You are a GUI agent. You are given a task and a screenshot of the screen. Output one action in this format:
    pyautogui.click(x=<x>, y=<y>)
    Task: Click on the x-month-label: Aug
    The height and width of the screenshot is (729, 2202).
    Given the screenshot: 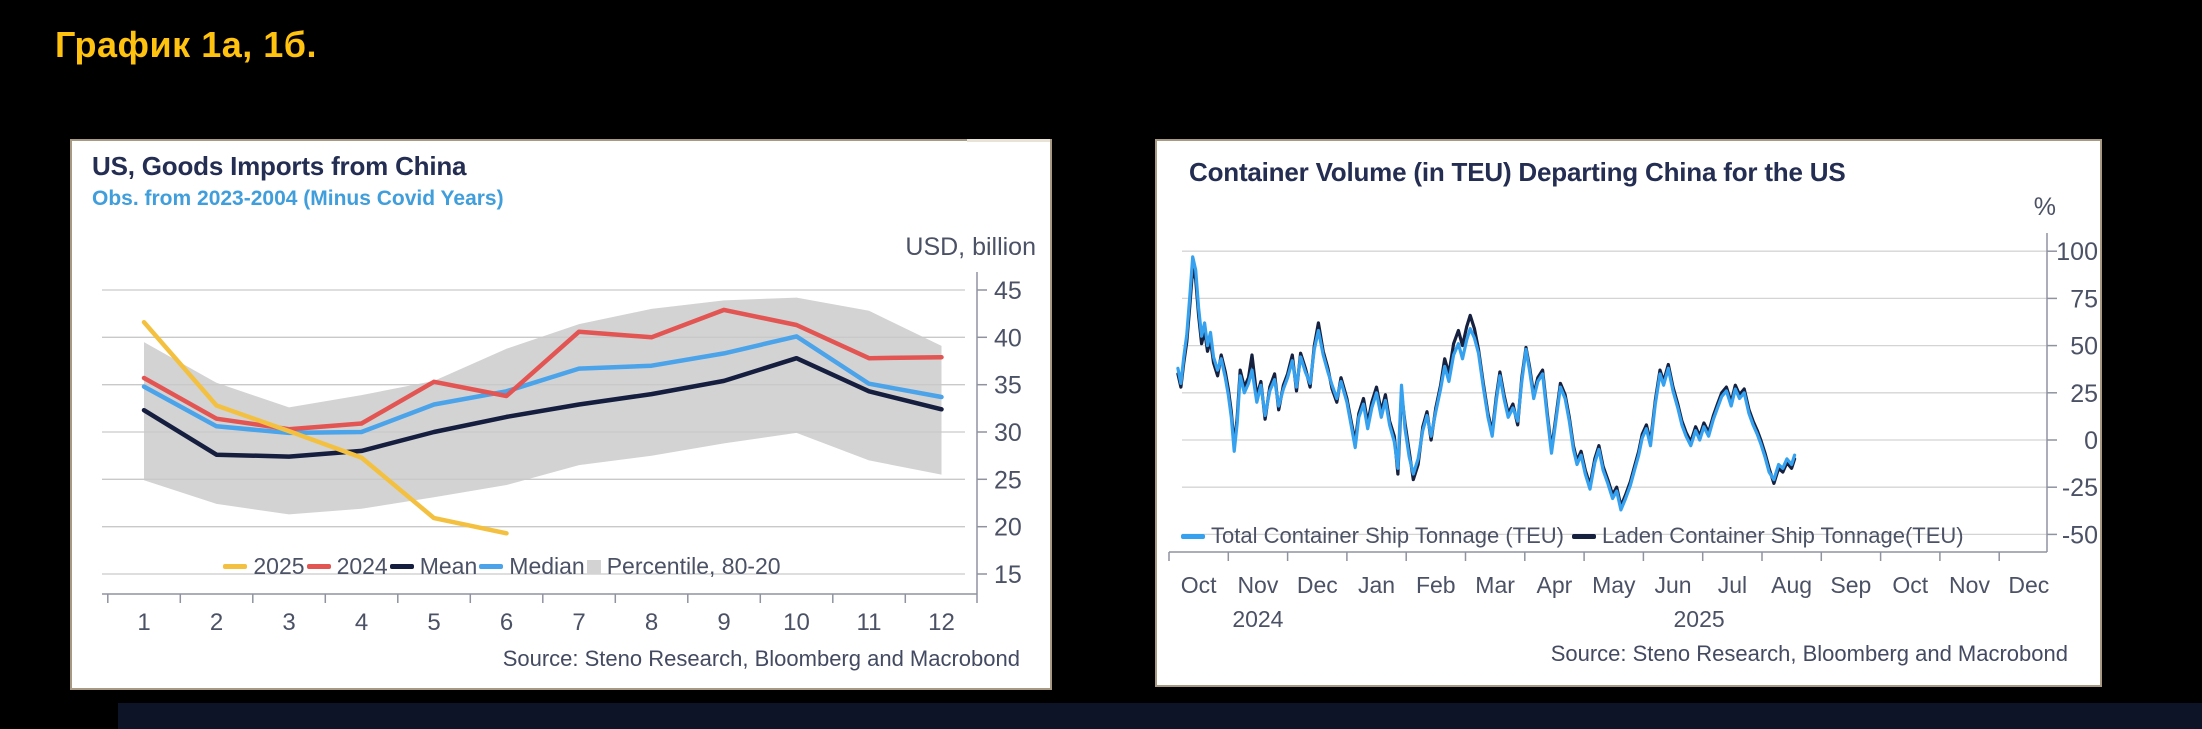 What is the action you would take?
    pyautogui.click(x=1791, y=585)
    